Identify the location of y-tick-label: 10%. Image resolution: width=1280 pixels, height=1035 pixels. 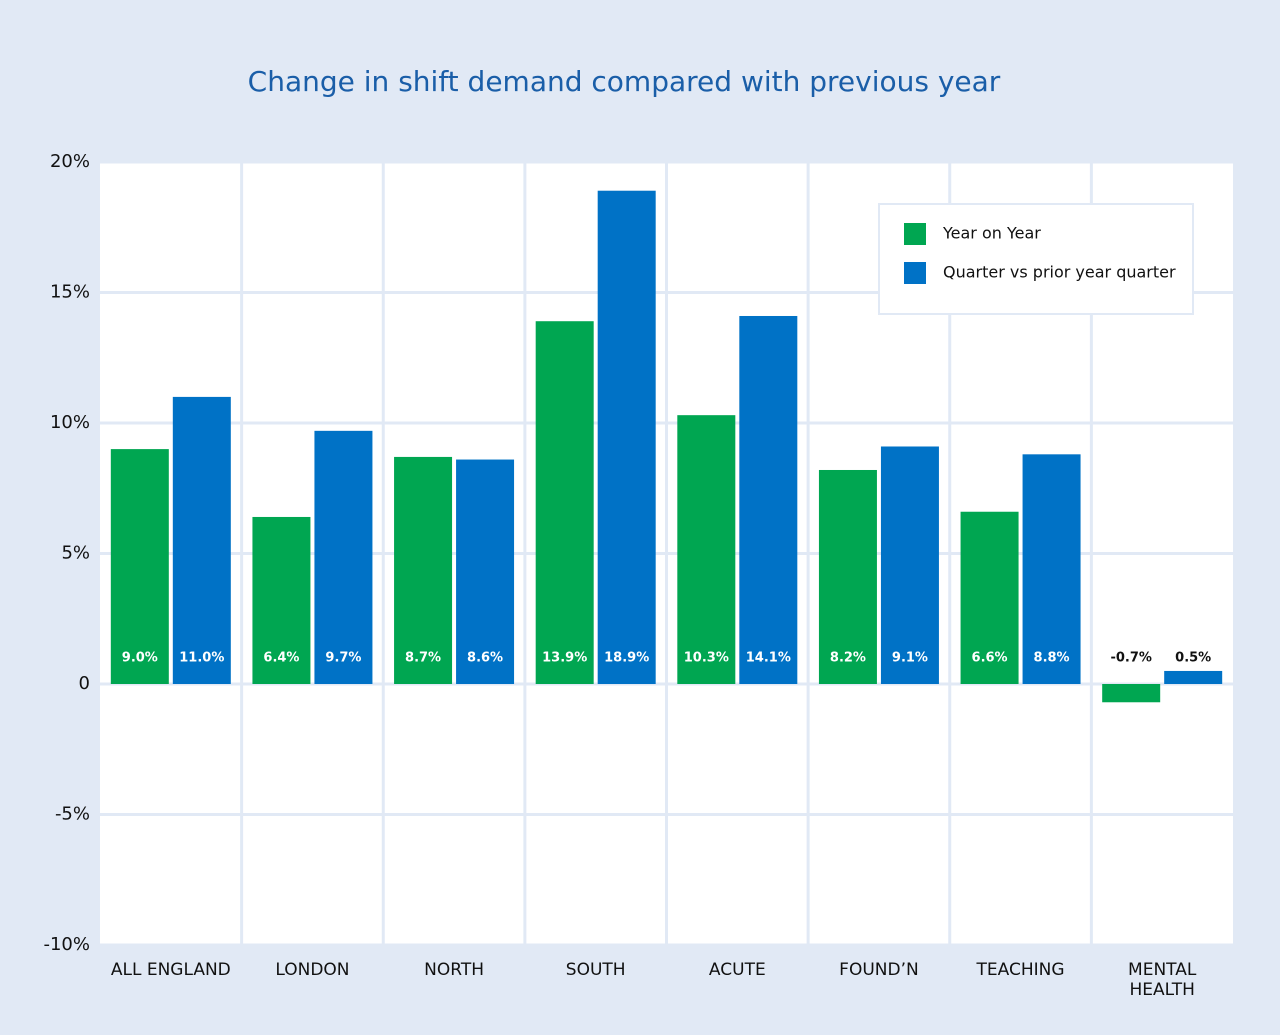
(70, 422).